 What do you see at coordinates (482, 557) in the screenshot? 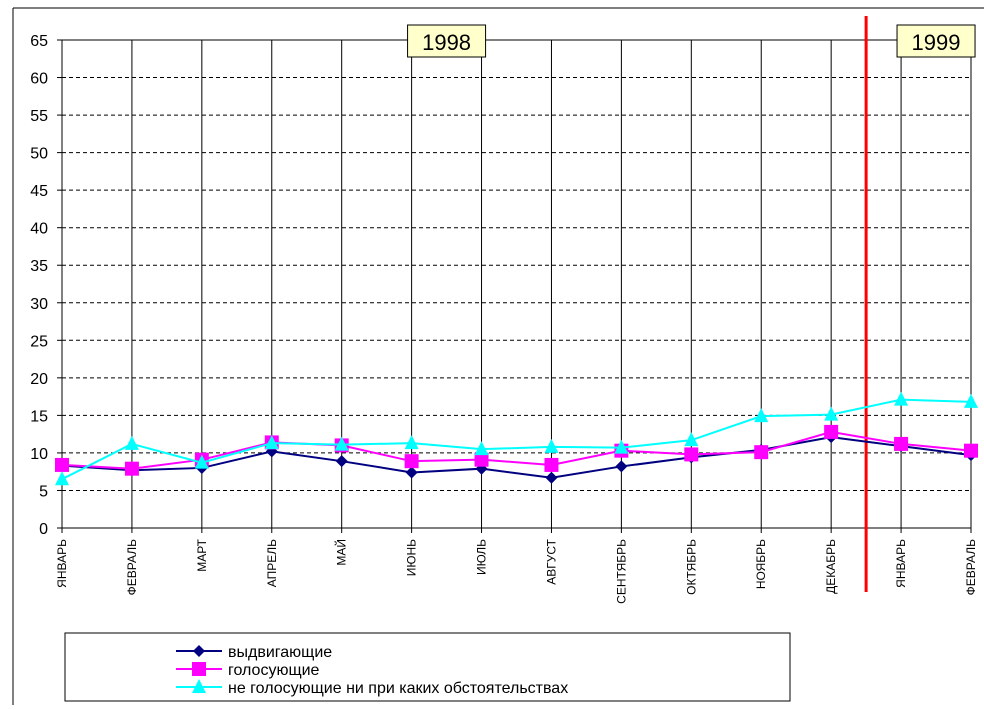
I see `x-tick-label: ИЮЛЬ` at bounding box center [482, 557].